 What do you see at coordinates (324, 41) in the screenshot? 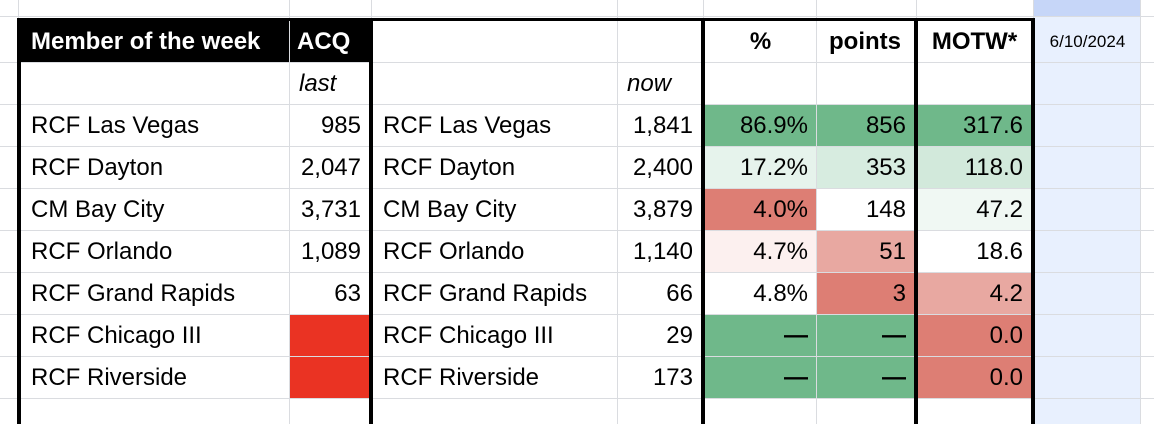
I see `header-acq: ACQ` at bounding box center [324, 41].